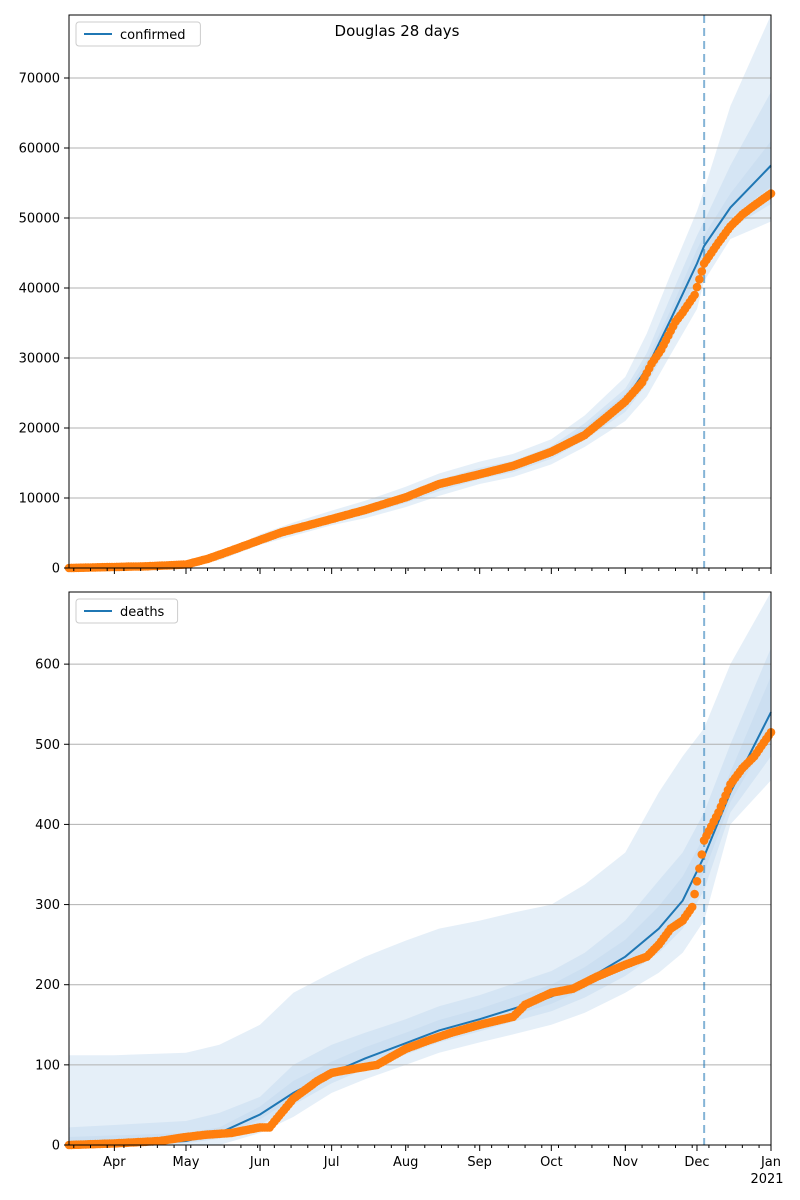 This screenshot has height=1200, width=800. I want to click on confirmed-legend-label: confirmed, so click(153, 35).